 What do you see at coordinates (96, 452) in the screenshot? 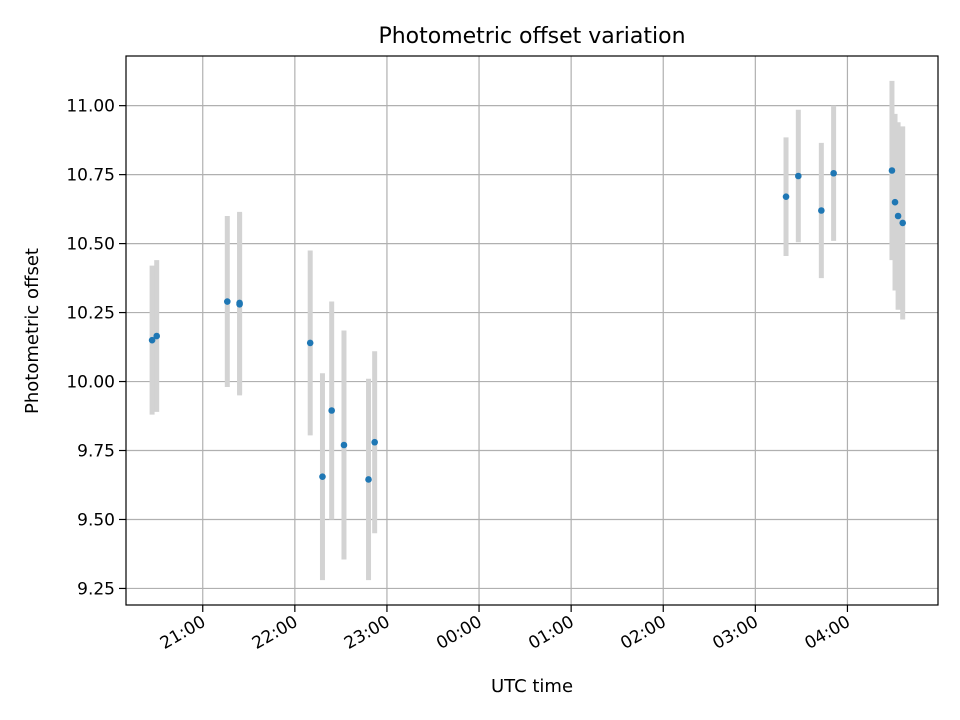
I see `y-tick-label: 9.75` at bounding box center [96, 452].